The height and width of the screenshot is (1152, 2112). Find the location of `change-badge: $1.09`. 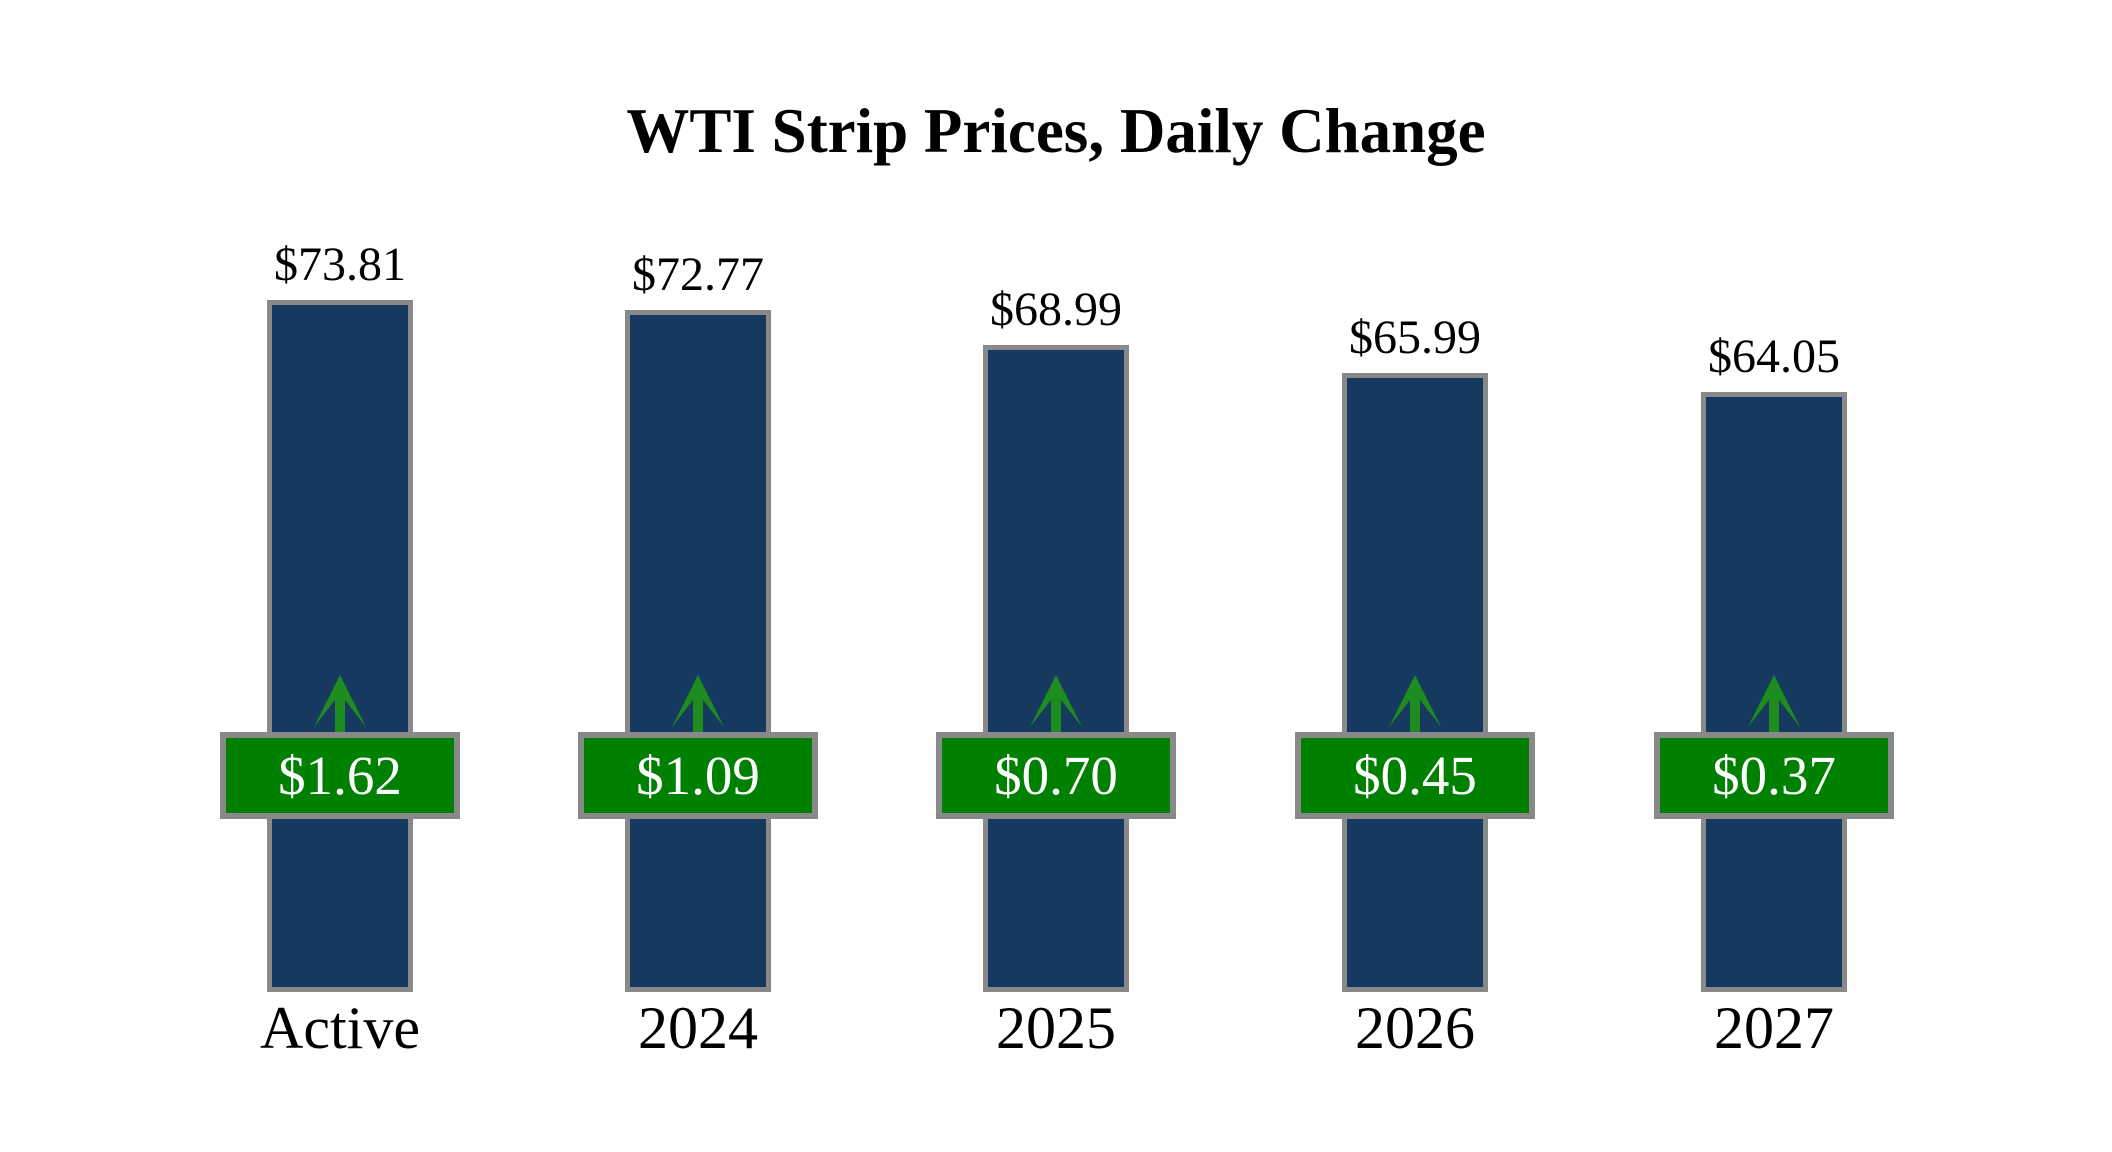

change-badge: $1.09 is located at coordinates (698, 775).